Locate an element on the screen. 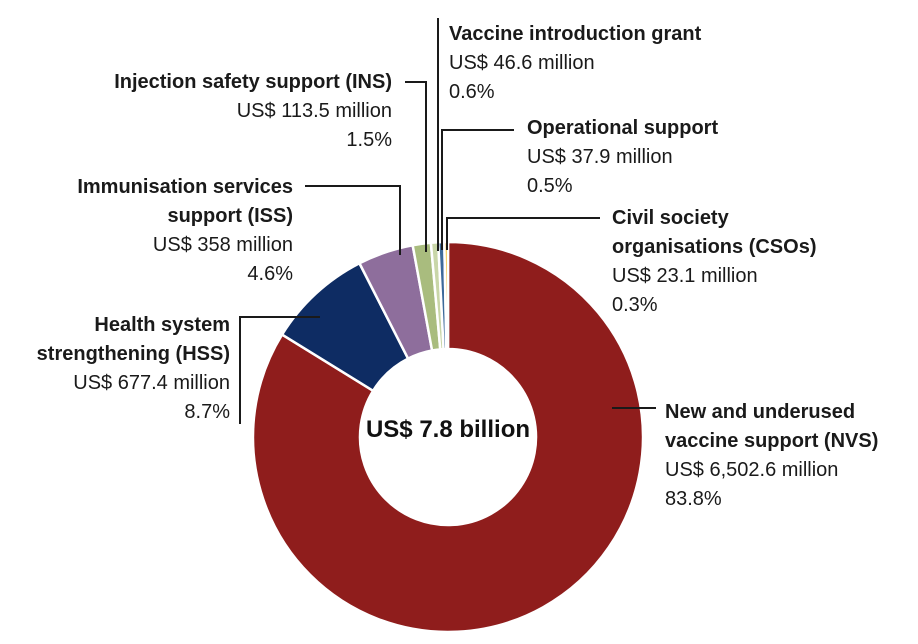  slice-label-amount: US$ 358 million is located at coordinates (223, 245).